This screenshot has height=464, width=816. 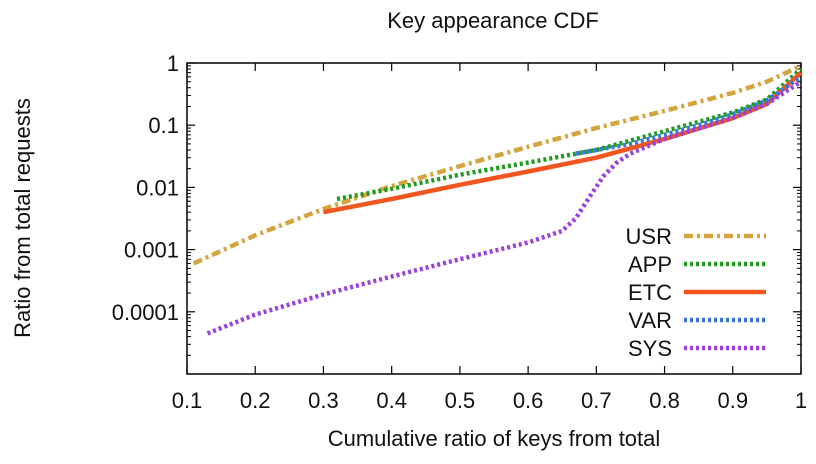 What do you see at coordinates (650, 348) in the screenshot?
I see `legend-label-sys: SYS` at bounding box center [650, 348].